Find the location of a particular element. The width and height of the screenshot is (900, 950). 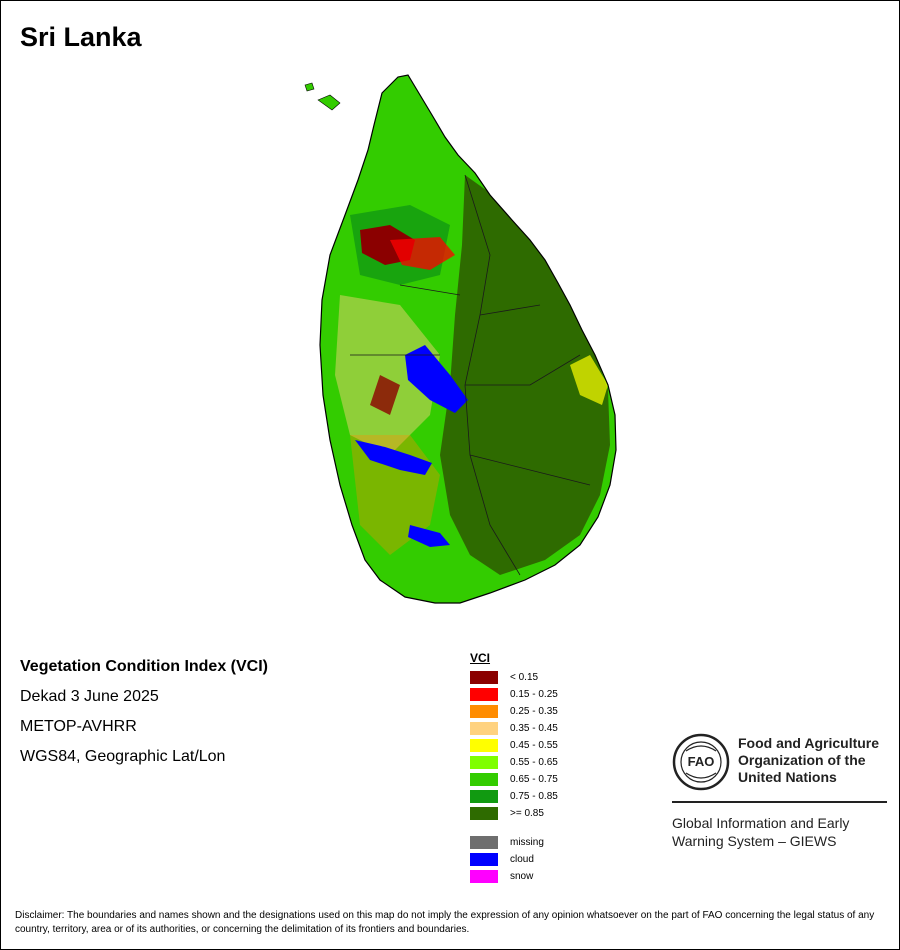

legend-item: 0.55 - 0.65 is located at coordinates (514, 762).